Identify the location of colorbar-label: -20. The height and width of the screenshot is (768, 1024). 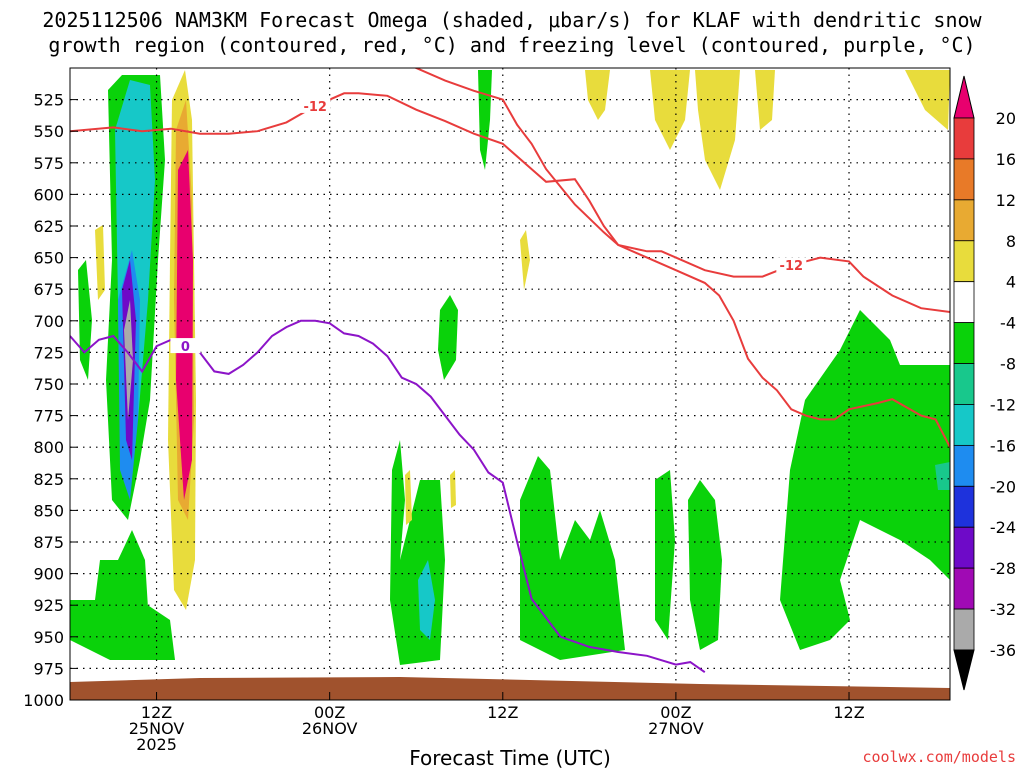
(1003, 486).